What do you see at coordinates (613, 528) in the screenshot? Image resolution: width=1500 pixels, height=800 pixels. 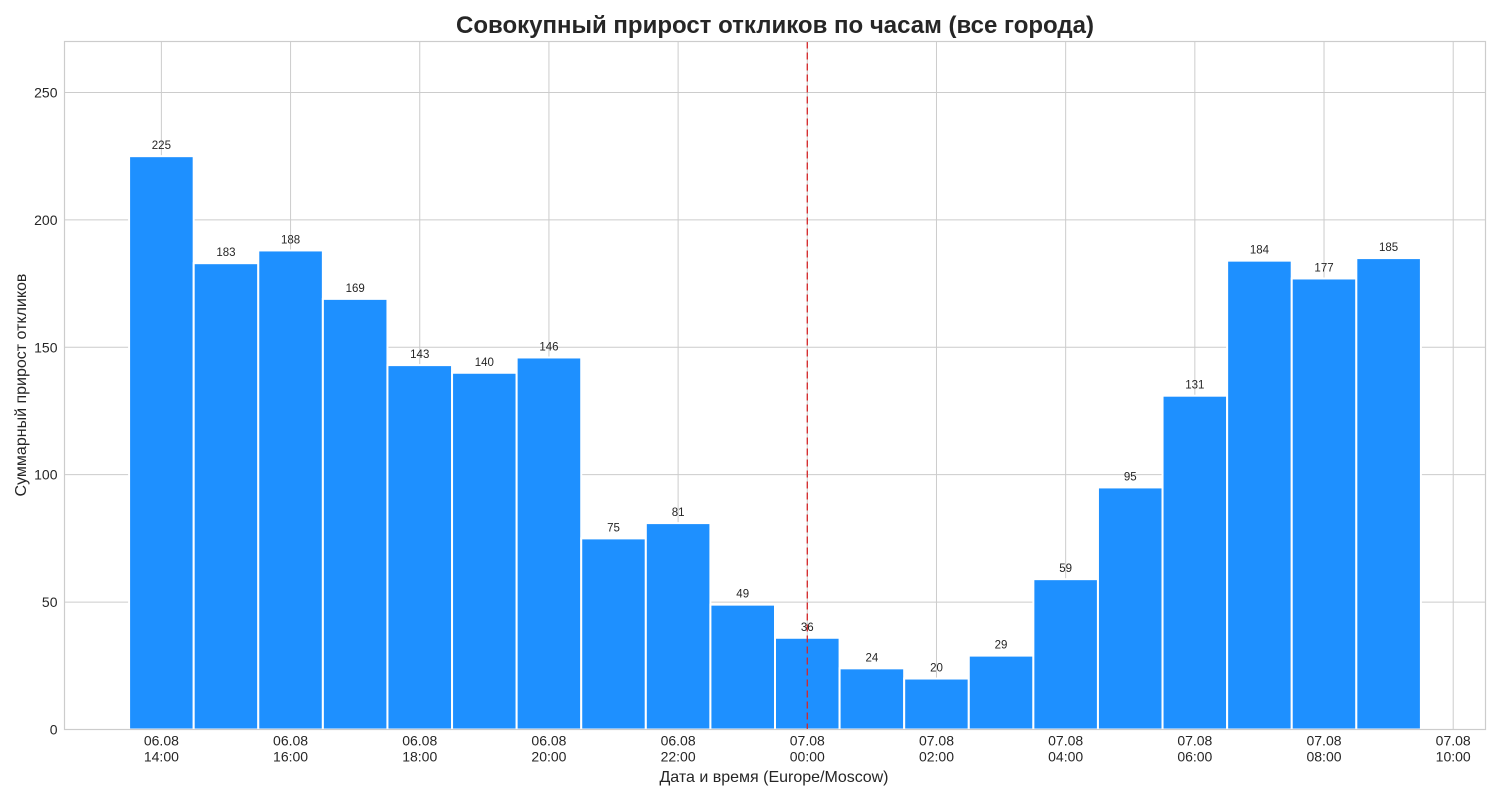 I see `bar-value-label: 75` at bounding box center [613, 528].